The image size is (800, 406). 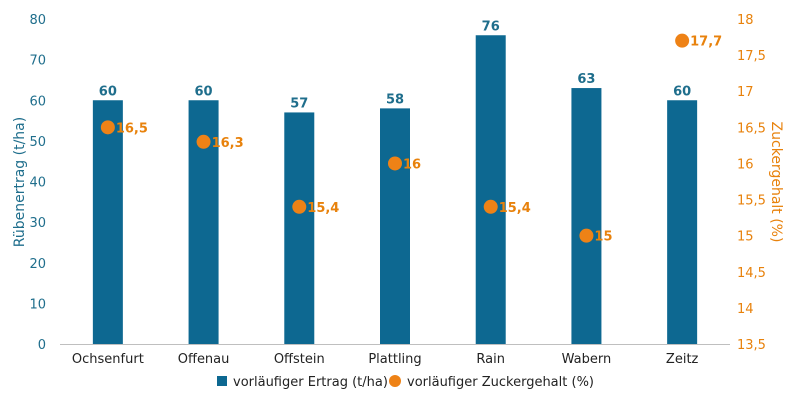 I want to click on right-tick-label: 17,5, so click(x=751, y=56).